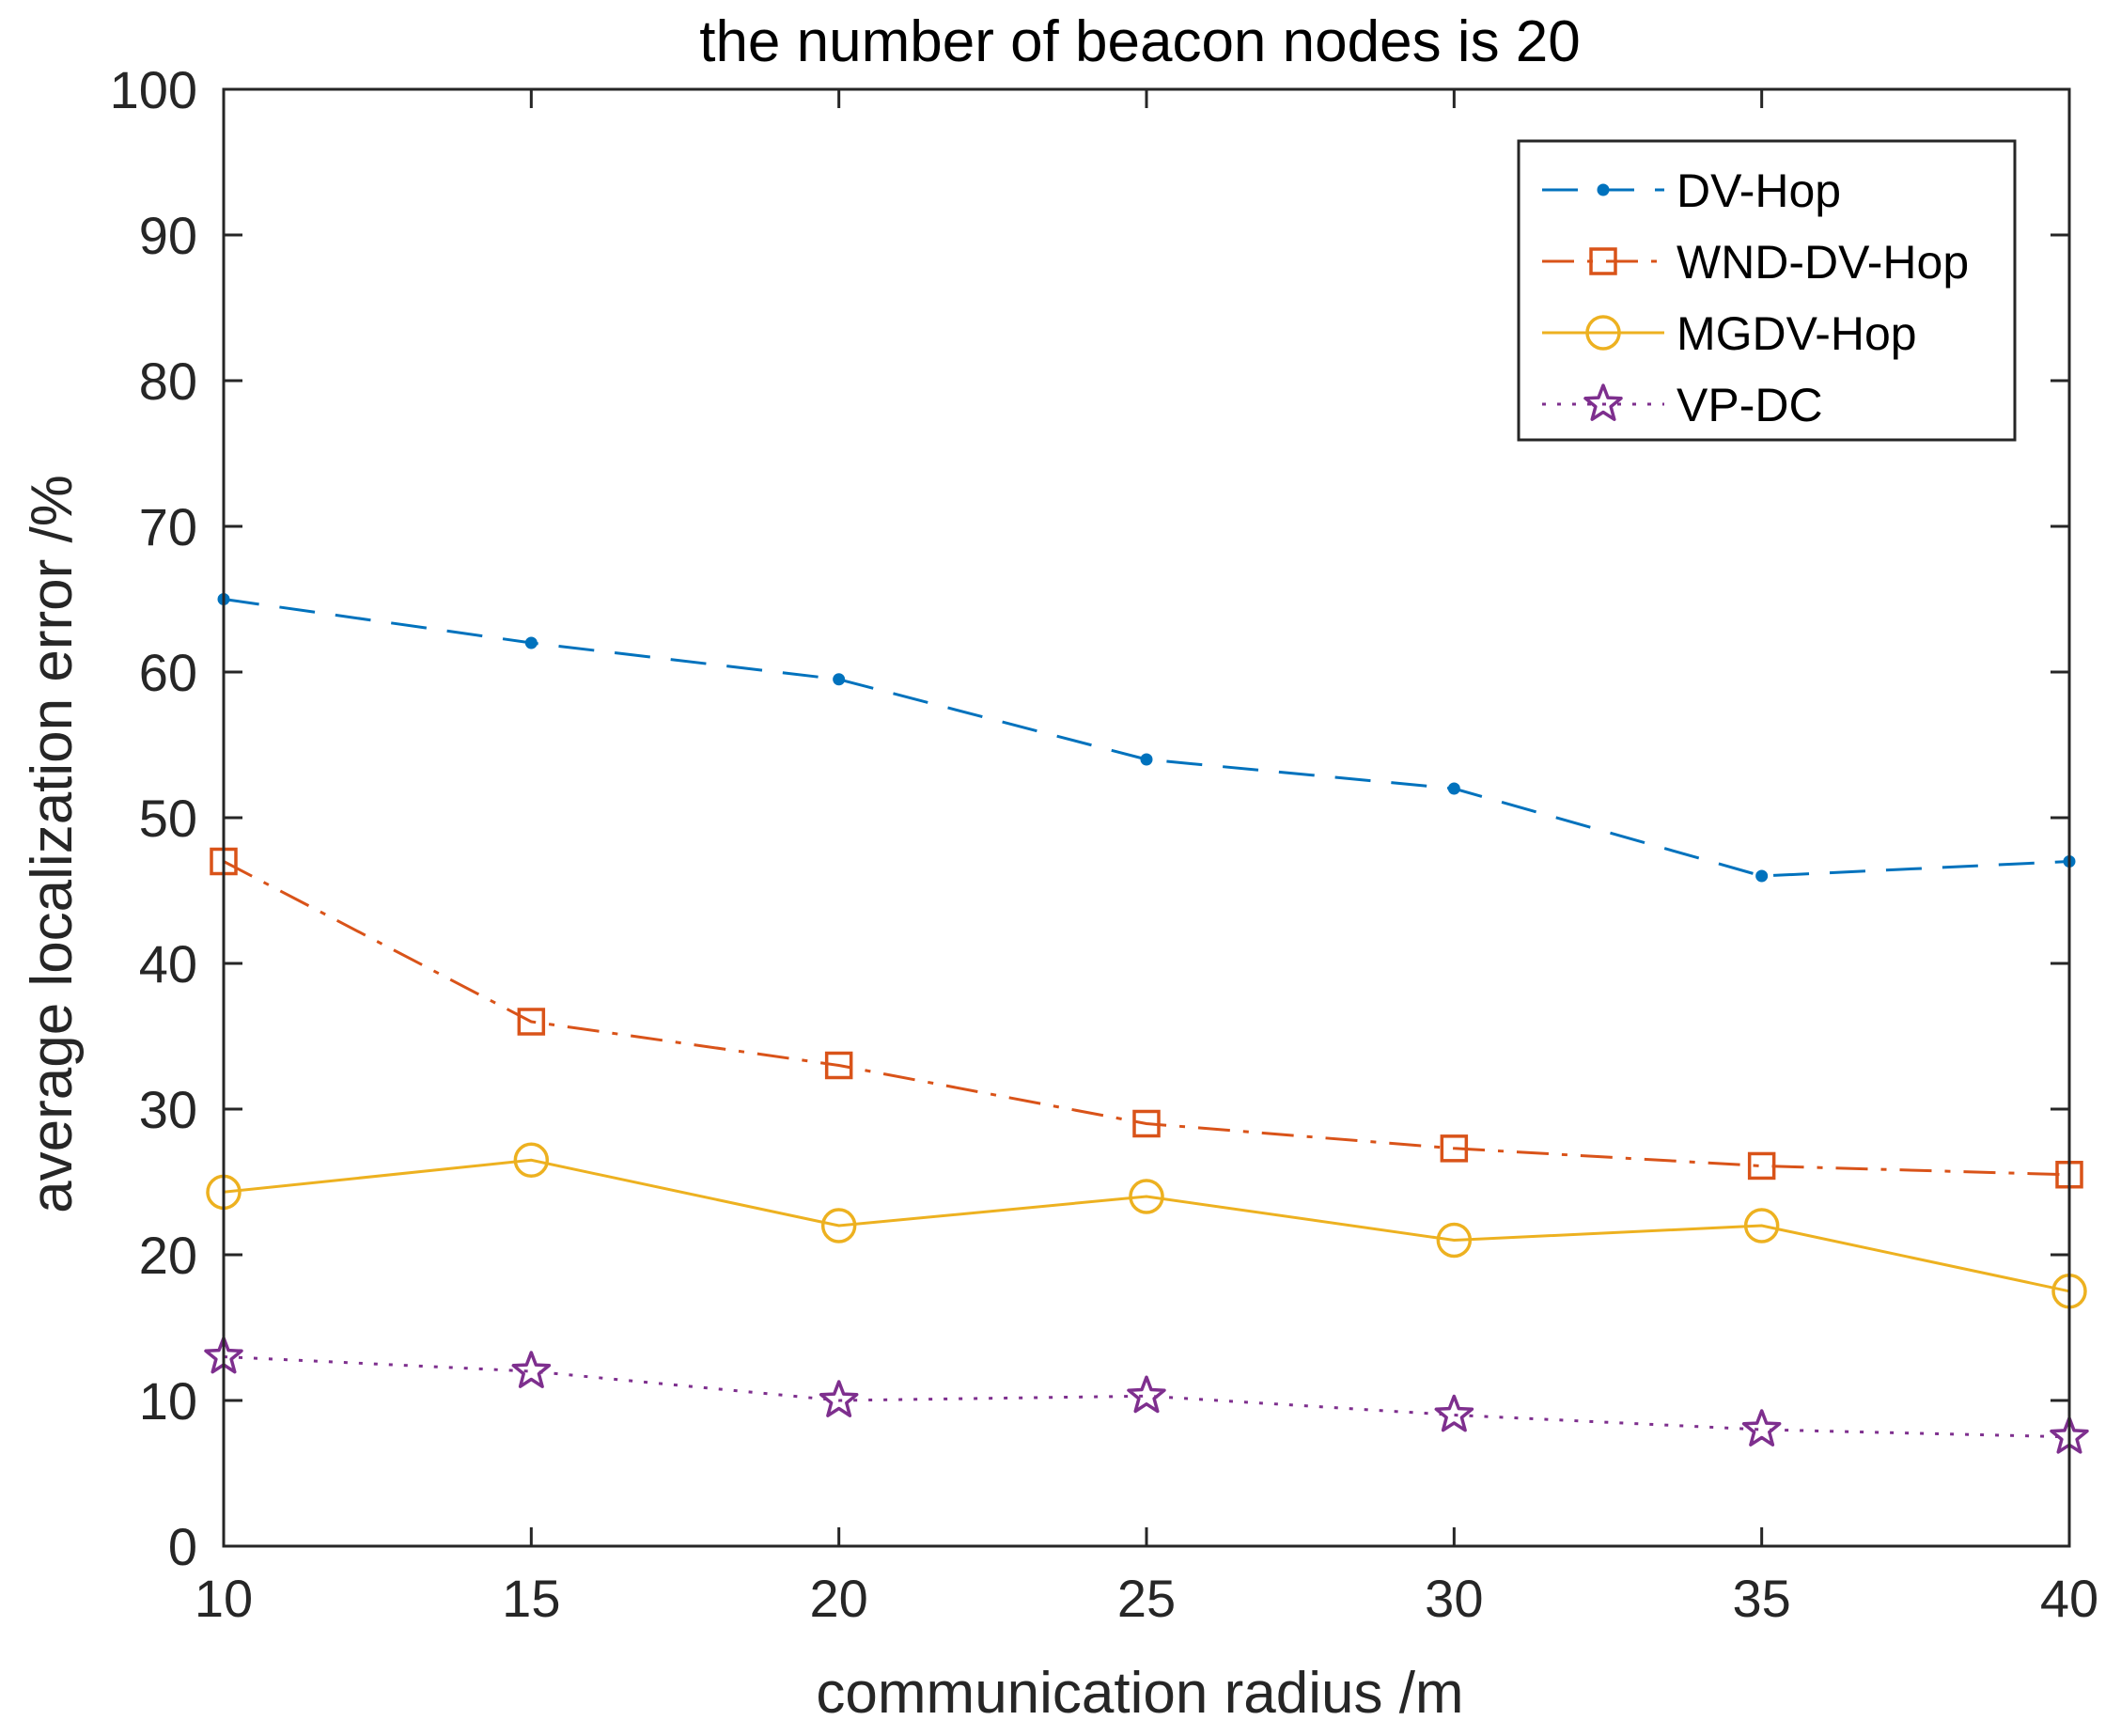 The image size is (2121, 1736). Describe the element at coordinates (168, 1255) in the screenshot. I see `y-tick-label: 20` at that location.